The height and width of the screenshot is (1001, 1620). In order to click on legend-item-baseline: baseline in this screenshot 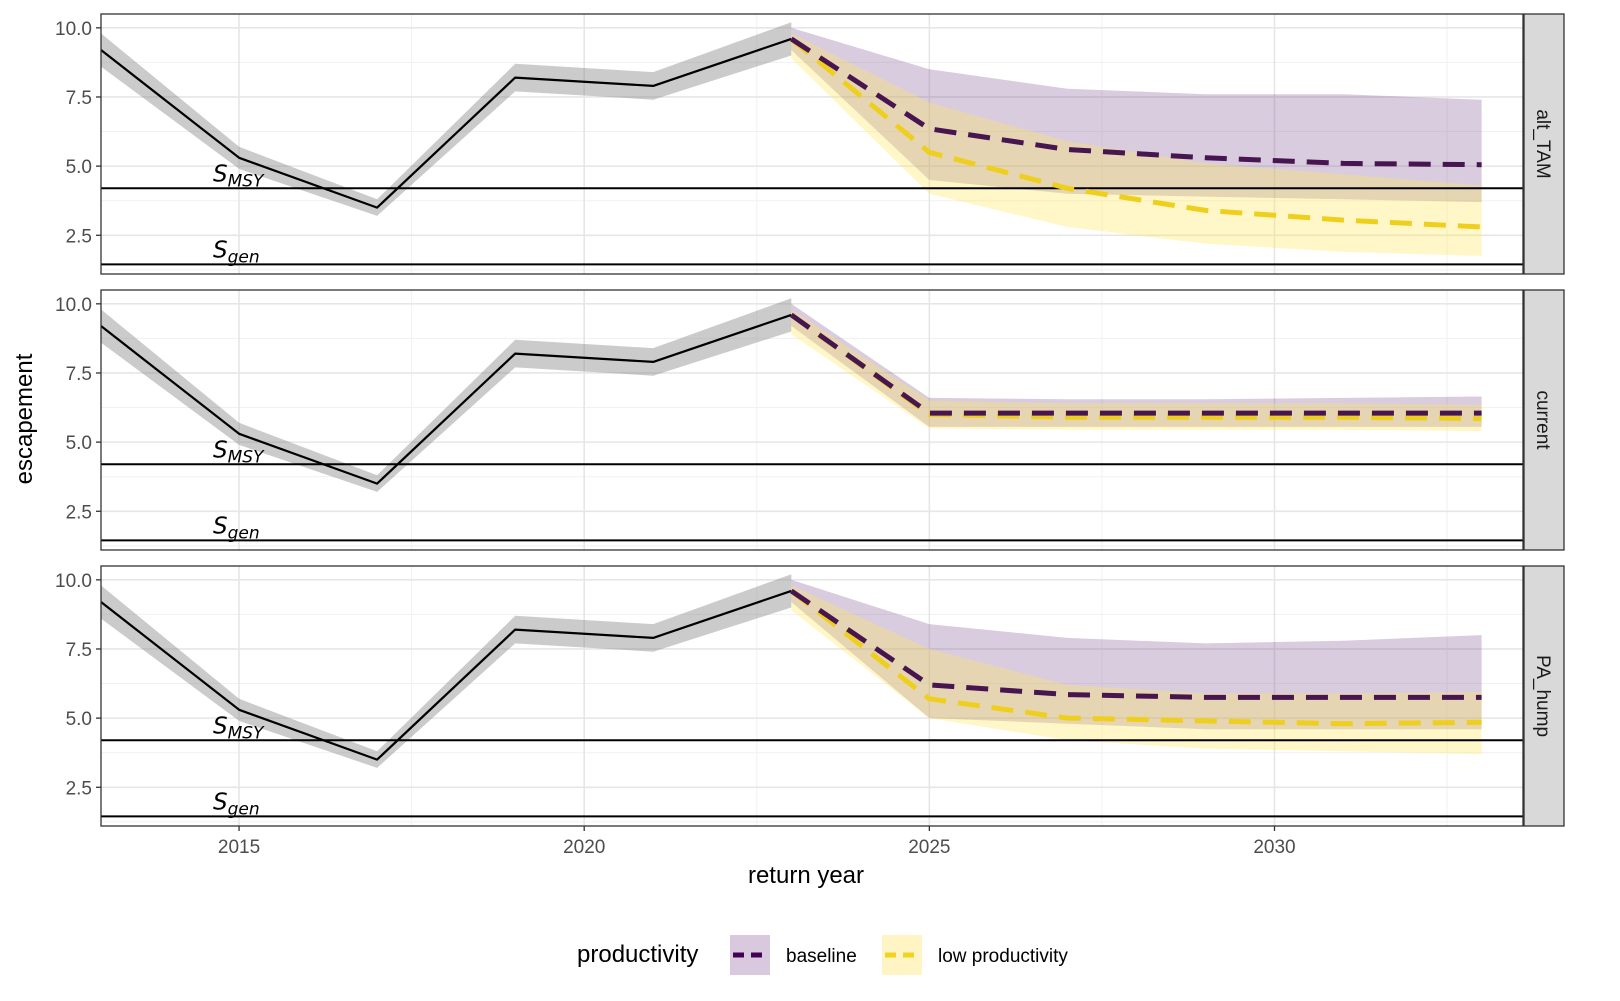, I will do `click(793, 955)`.